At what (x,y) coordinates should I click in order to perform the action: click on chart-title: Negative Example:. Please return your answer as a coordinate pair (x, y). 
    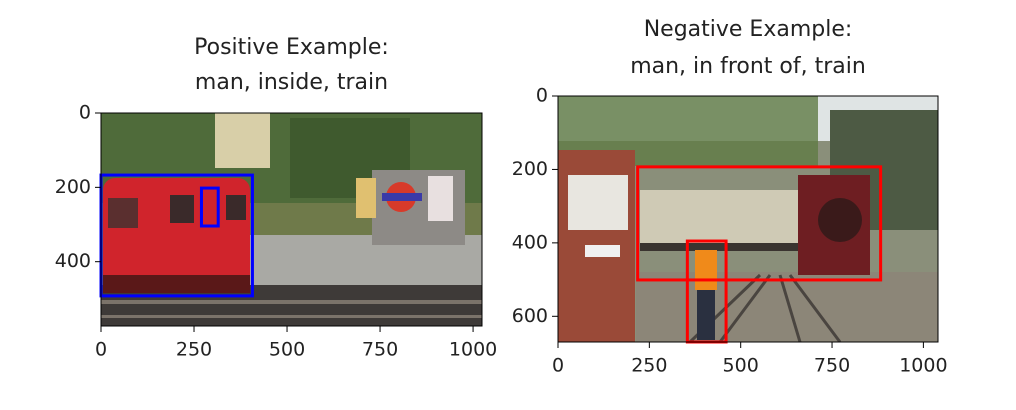
    Looking at the image, I should click on (748, 29).